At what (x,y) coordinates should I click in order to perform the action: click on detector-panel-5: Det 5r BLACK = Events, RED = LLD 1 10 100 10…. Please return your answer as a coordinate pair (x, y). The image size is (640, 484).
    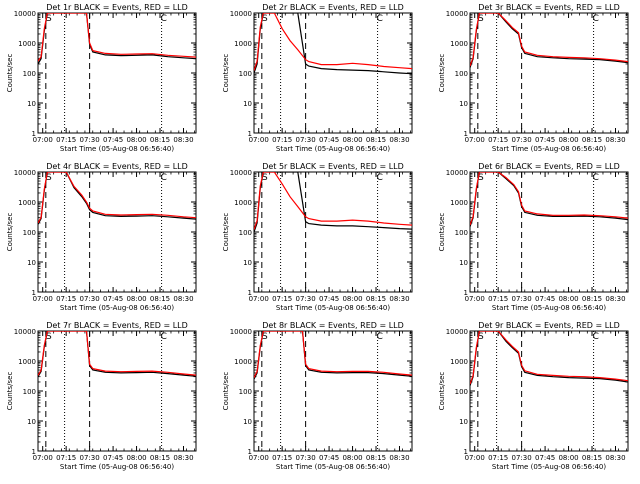
    Looking at the image, I should click on (317, 237).